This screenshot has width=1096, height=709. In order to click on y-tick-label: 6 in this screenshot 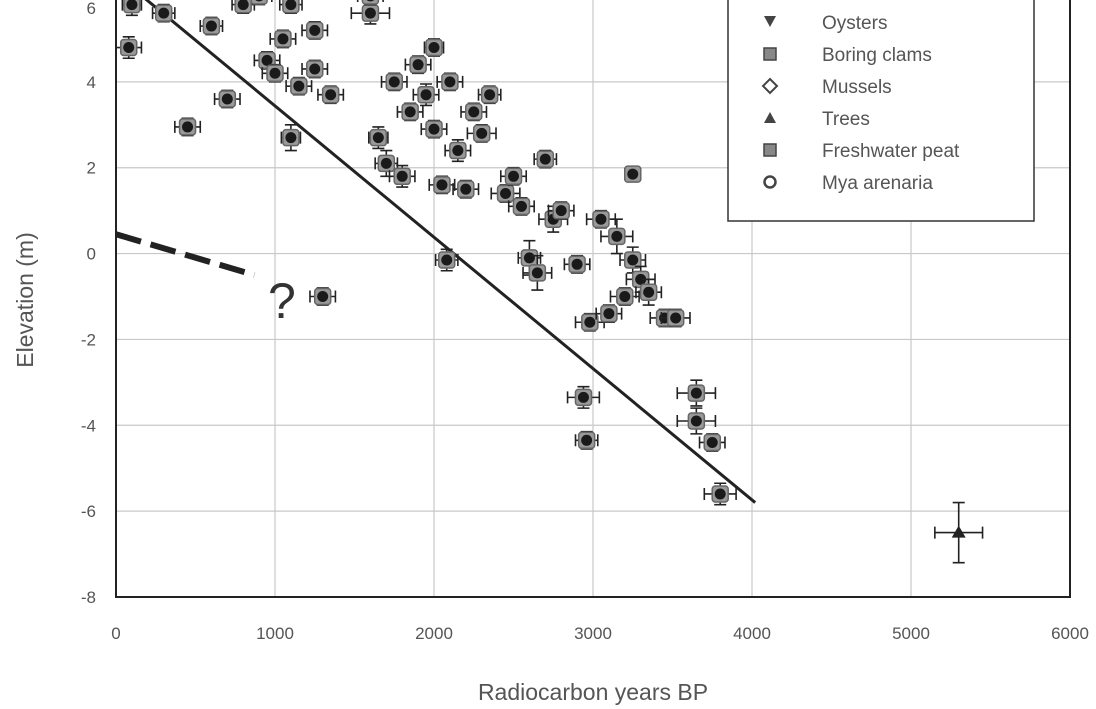, I will do `click(91, 9)`.